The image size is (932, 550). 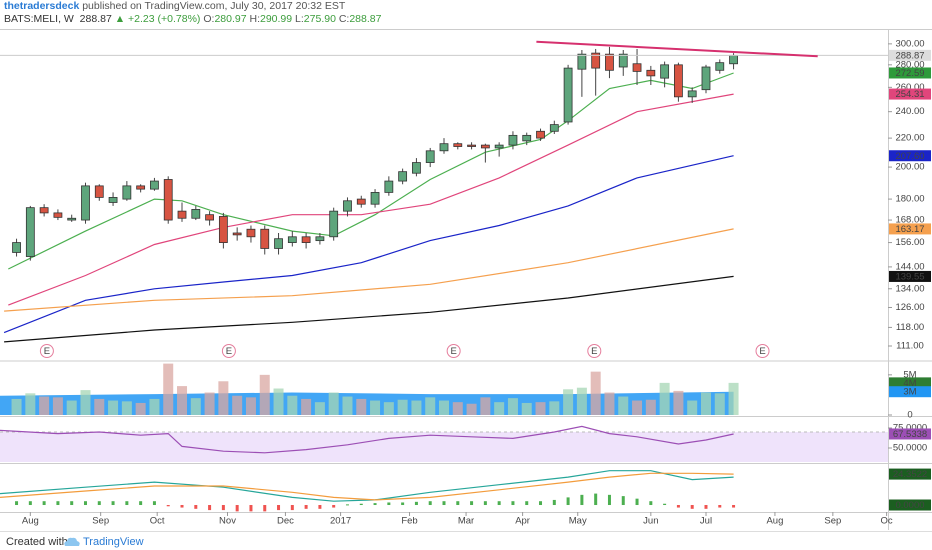 I want to click on y-tick-label: 168.00, so click(x=909, y=220).